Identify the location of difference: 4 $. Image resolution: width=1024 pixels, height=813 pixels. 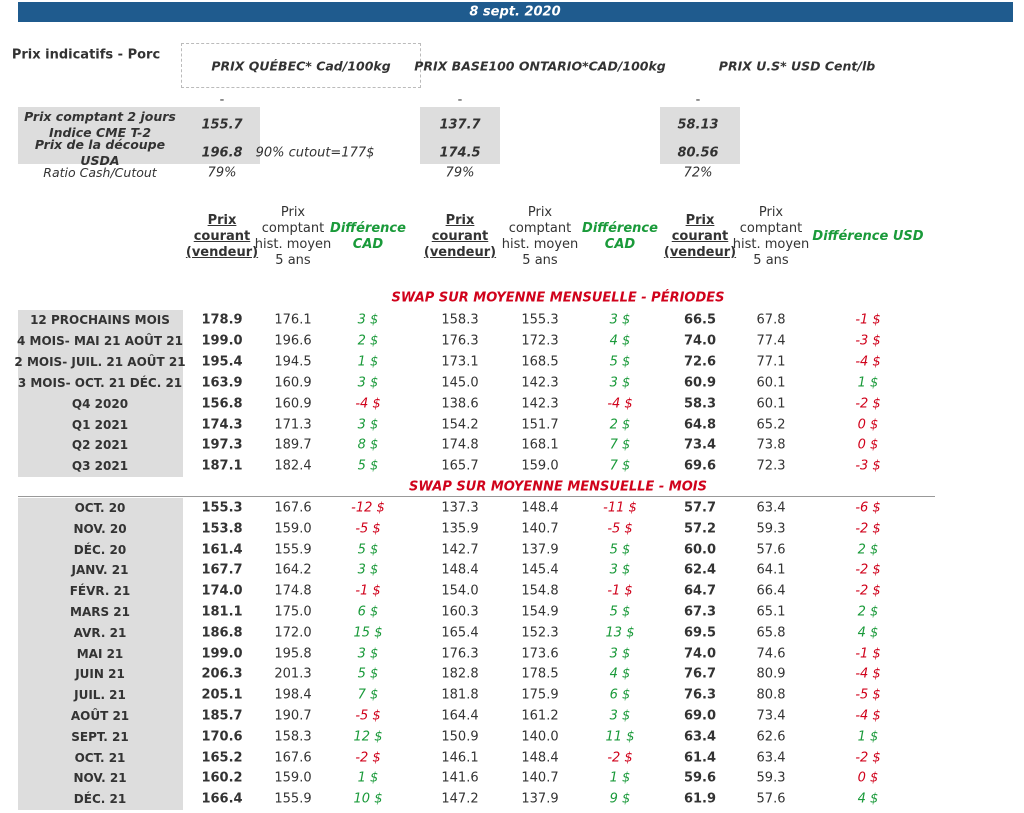
(868, 799).